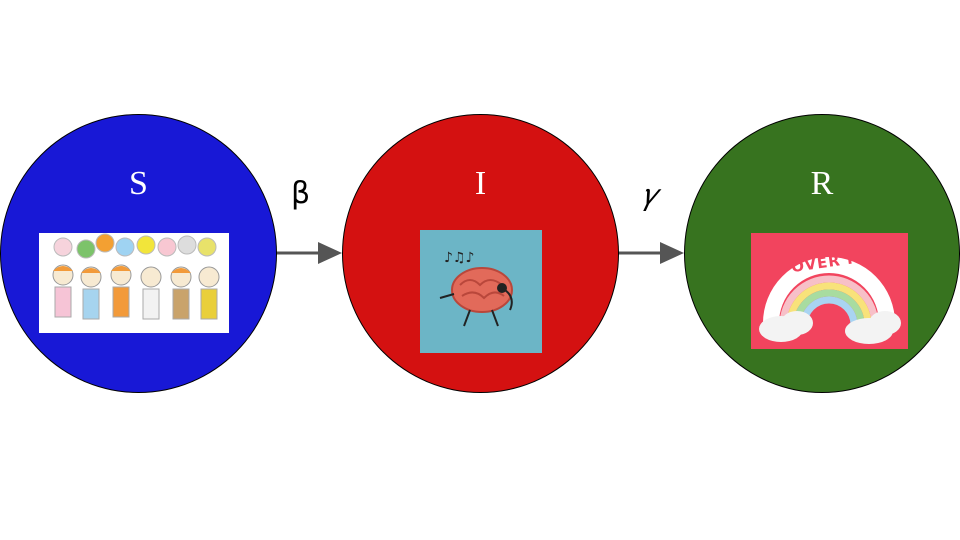 The image size is (960, 540). What do you see at coordinates (829, 291) in the screenshot?
I see `rainbow-illustration: OVER IT` at bounding box center [829, 291].